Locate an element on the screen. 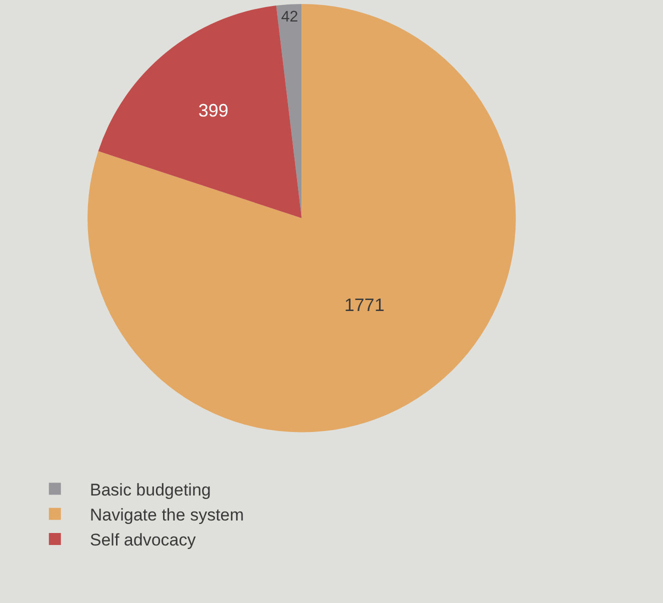 This screenshot has height=603, width=663. data-label: 399 is located at coordinates (213, 110).